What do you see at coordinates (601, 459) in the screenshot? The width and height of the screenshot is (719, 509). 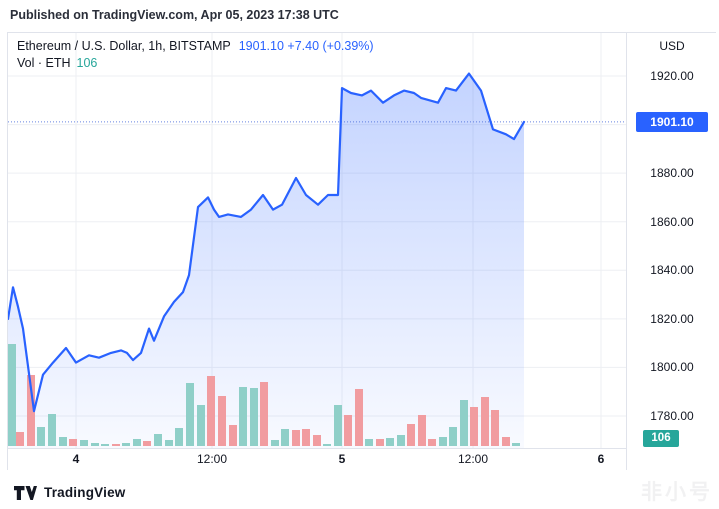 I see `time-tick-label: 6` at bounding box center [601, 459].